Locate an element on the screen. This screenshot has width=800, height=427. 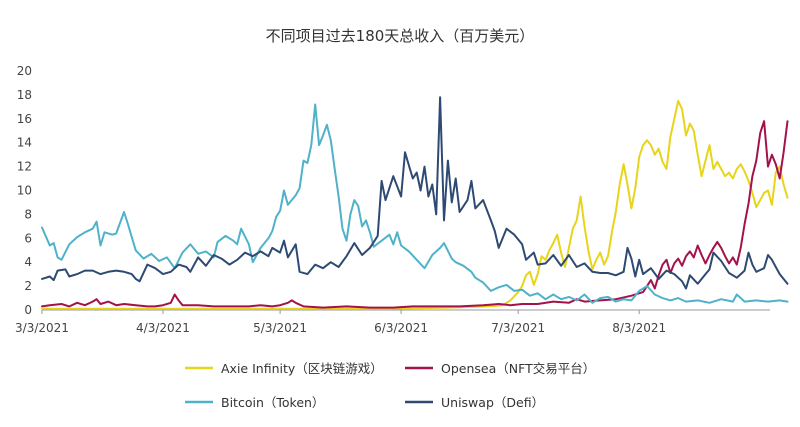
legend-label-2: Bitcoin（Token） is located at coordinates (272, 402).